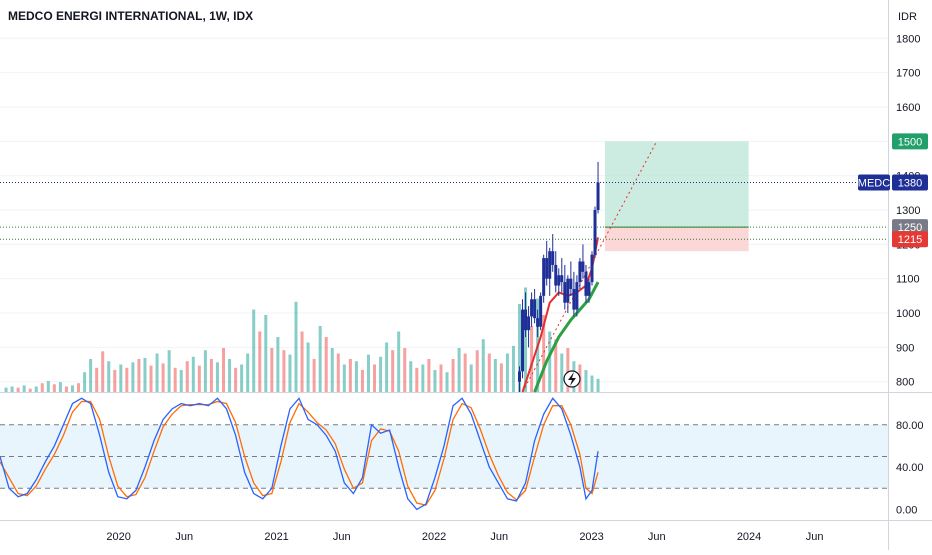 This screenshot has height=555, width=932. What do you see at coordinates (908, 280) in the screenshot?
I see `price-tick-label: 1100` at bounding box center [908, 280].